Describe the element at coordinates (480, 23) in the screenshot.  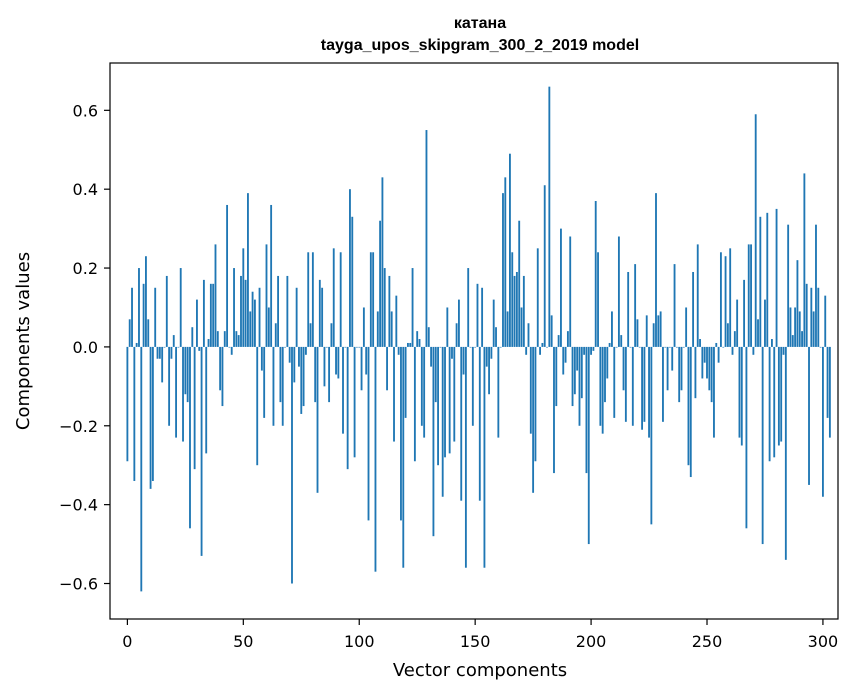
I see `chart-title: катана` at that location.